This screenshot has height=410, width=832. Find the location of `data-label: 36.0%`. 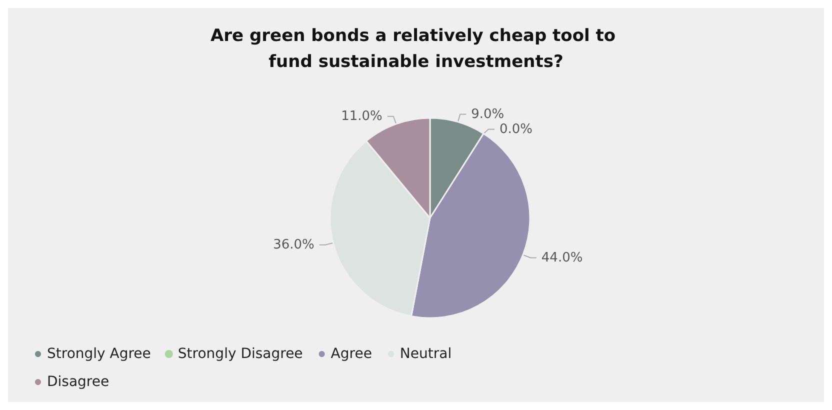

data-label: 36.0% is located at coordinates (293, 244).